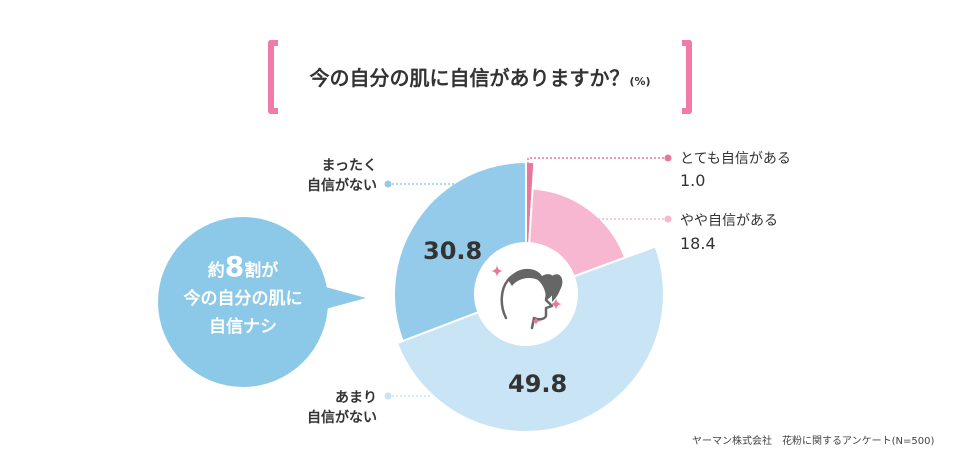 The image size is (960, 469). Describe the element at coordinates (234, 266) in the screenshot. I see `callout-big-number: 8` at that location.